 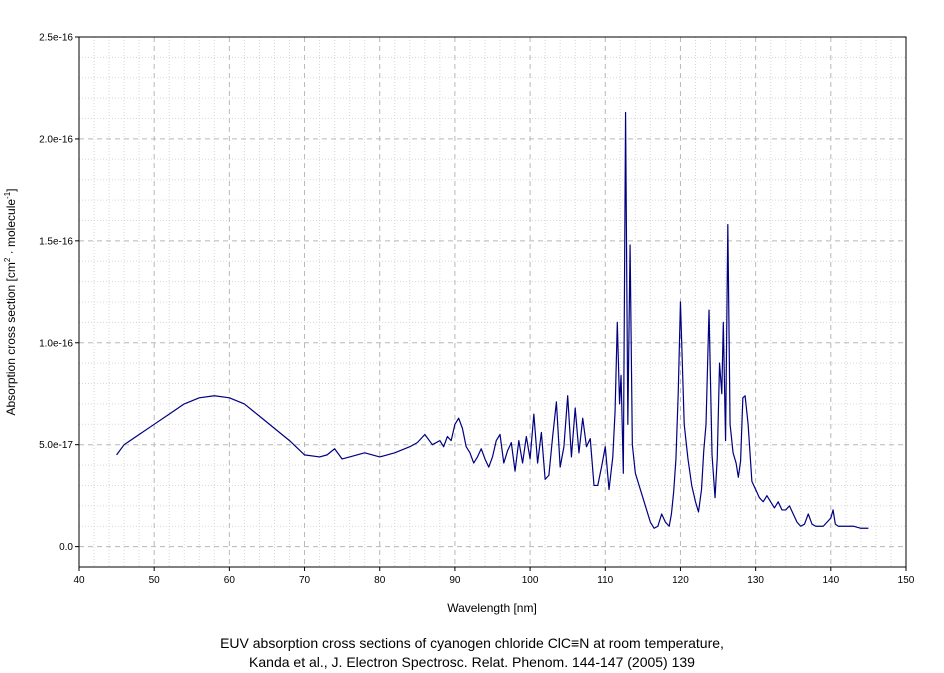 I want to click on x-tick-label: 150, so click(x=906, y=580).